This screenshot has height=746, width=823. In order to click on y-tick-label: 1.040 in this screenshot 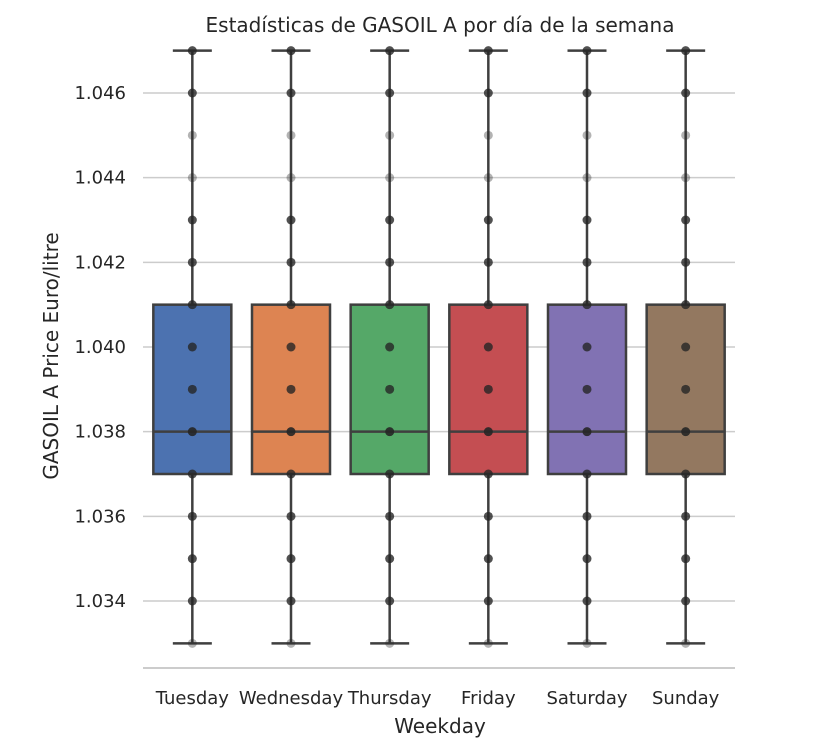, I will do `click(100, 347)`.